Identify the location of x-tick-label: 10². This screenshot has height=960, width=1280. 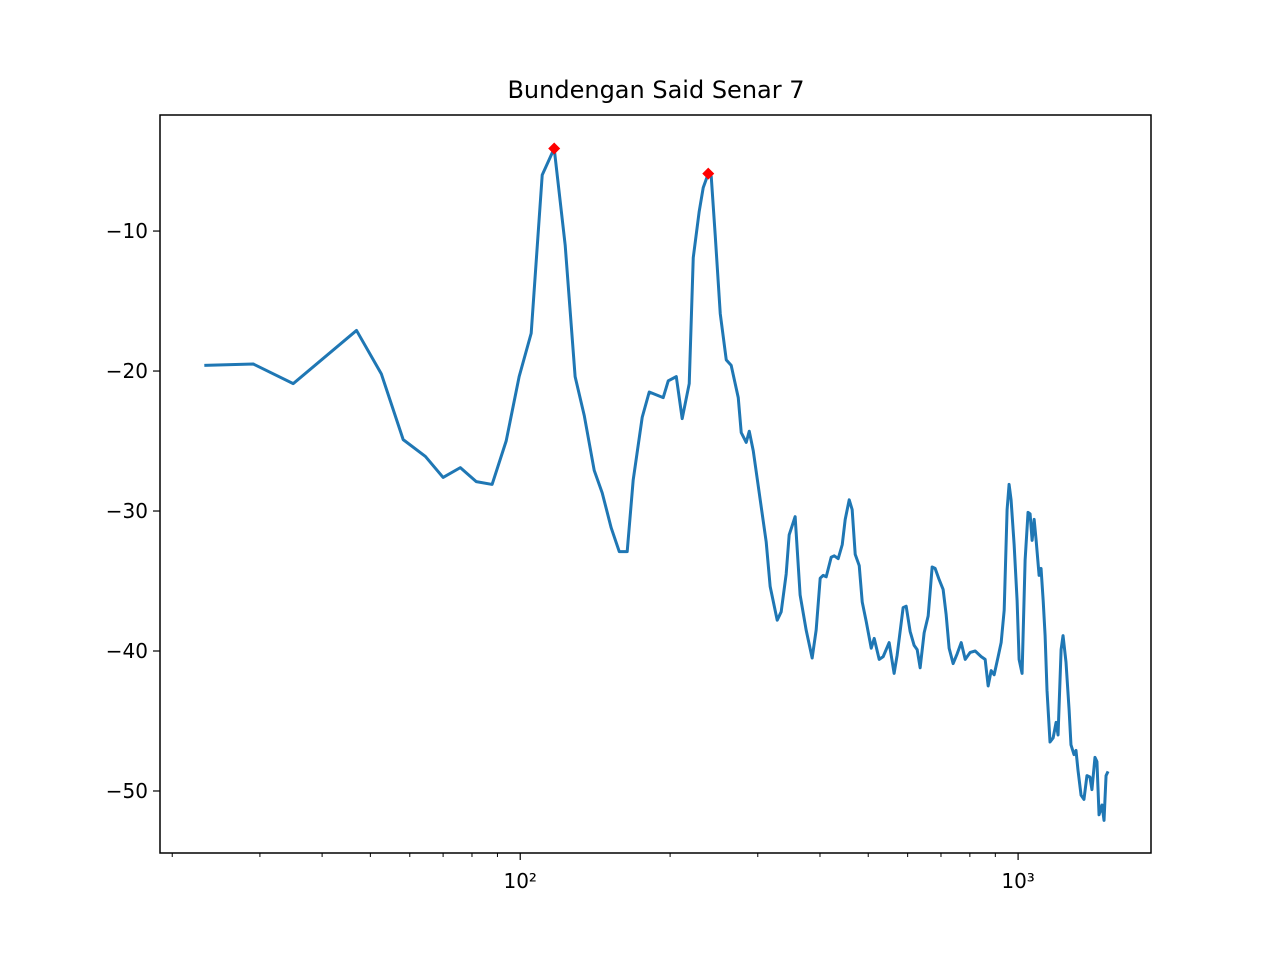
(519, 881).